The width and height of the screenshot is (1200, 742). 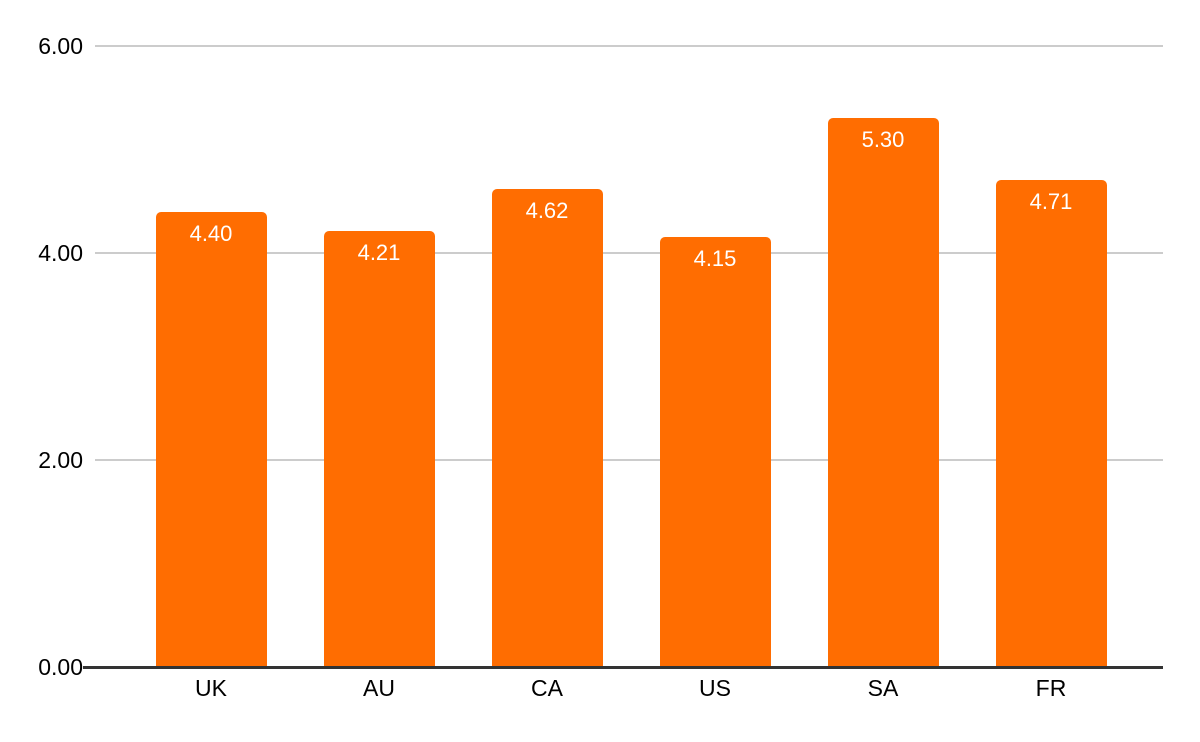 What do you see at coordinates (1051, 423) in the screenshot?
I see `bar-FR: 4.71` at bounding box center [1051, 423].